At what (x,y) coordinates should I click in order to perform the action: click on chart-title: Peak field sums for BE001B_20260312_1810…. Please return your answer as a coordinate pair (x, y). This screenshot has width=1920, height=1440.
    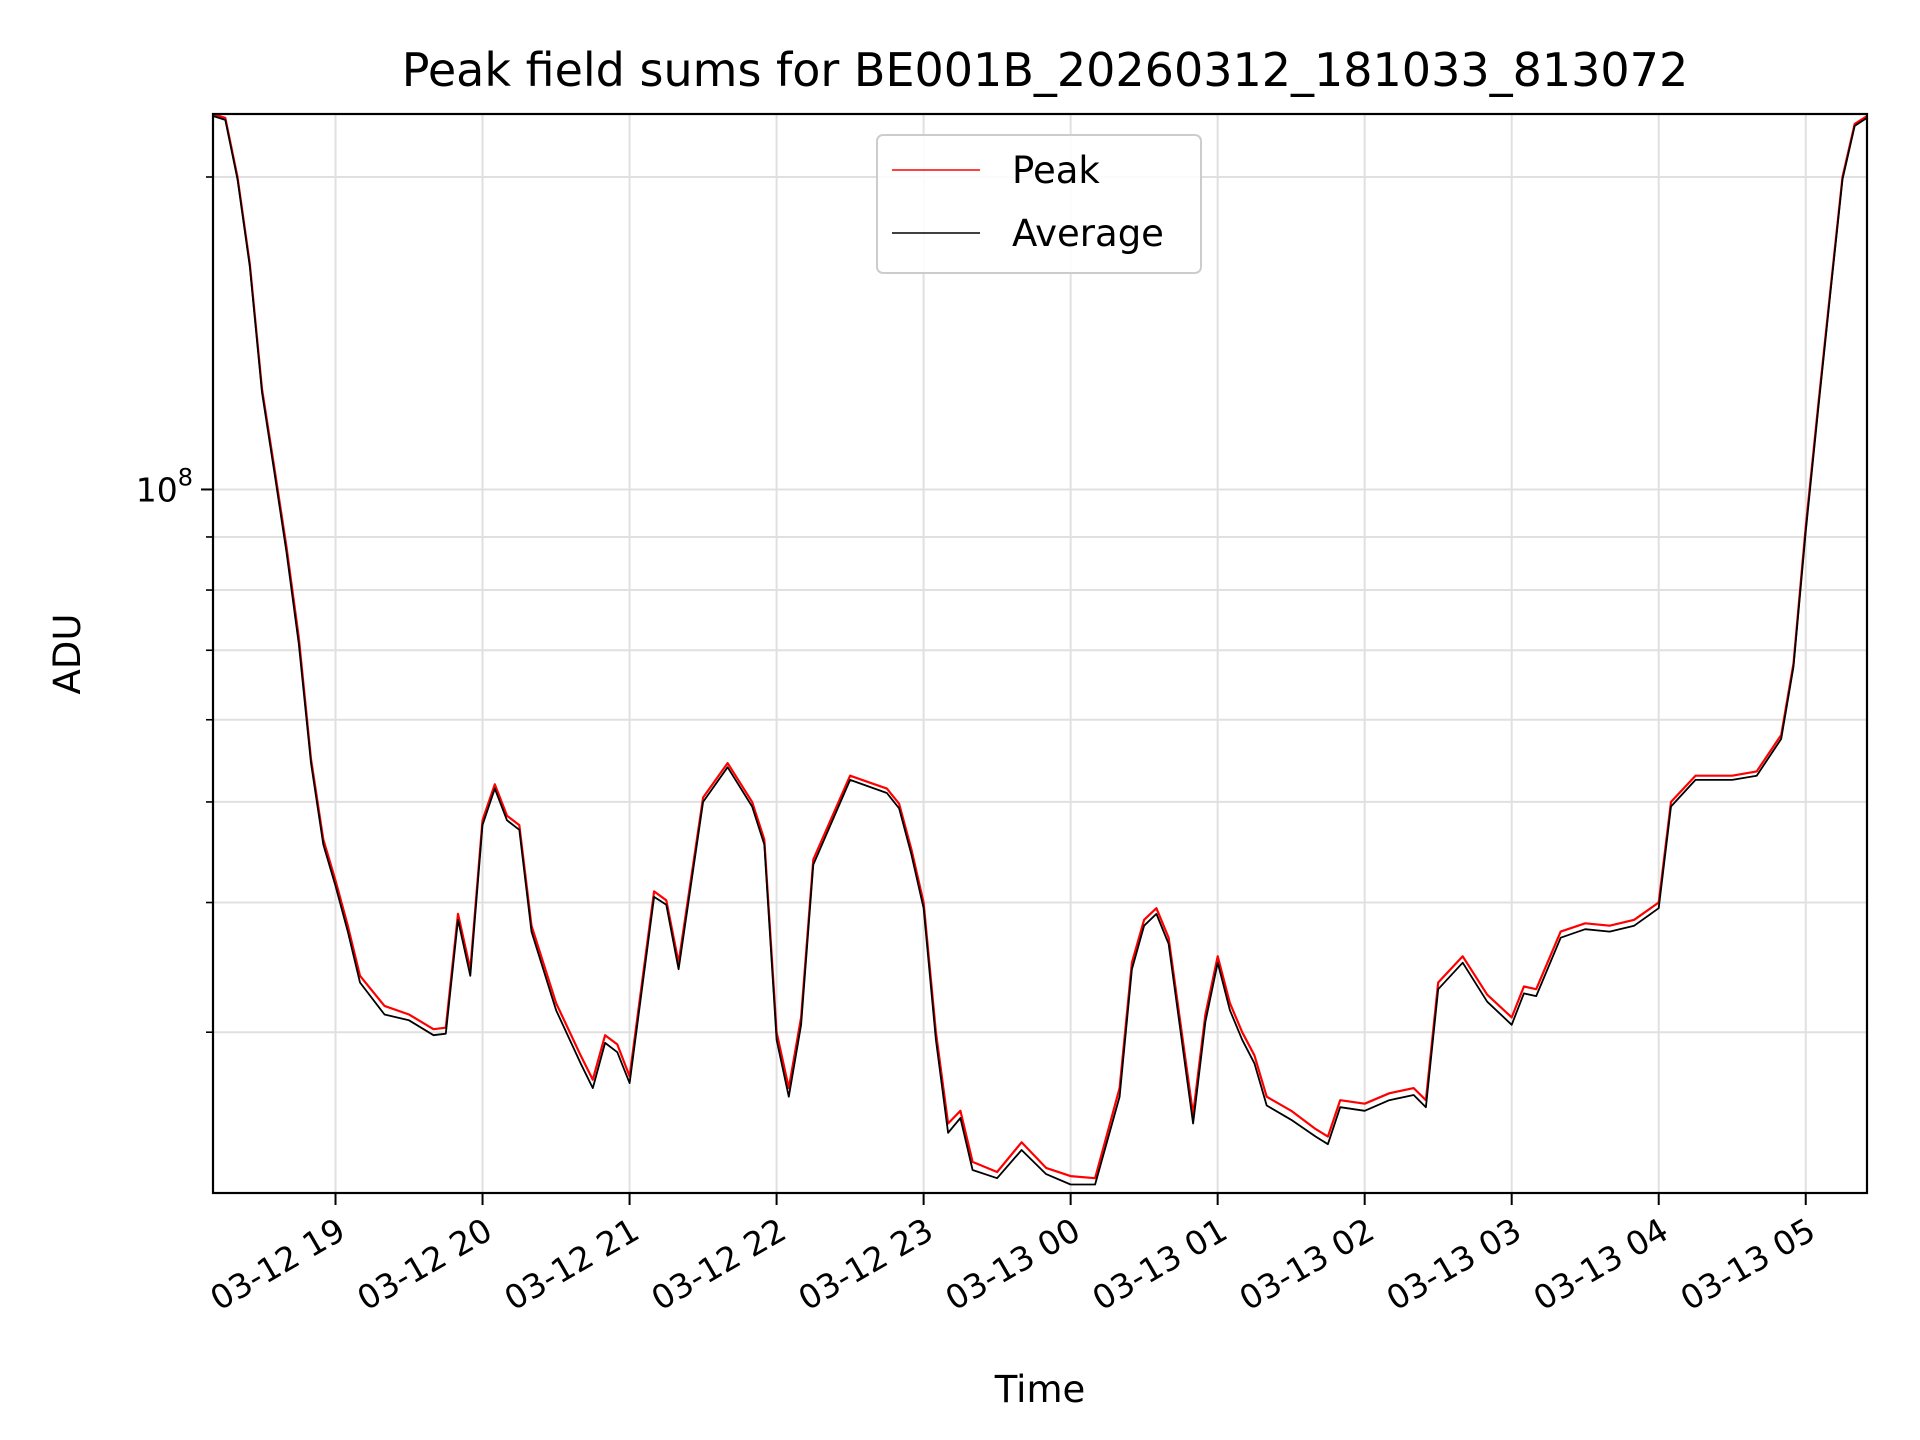
    Looking at the image, I should click on (1045, 70).